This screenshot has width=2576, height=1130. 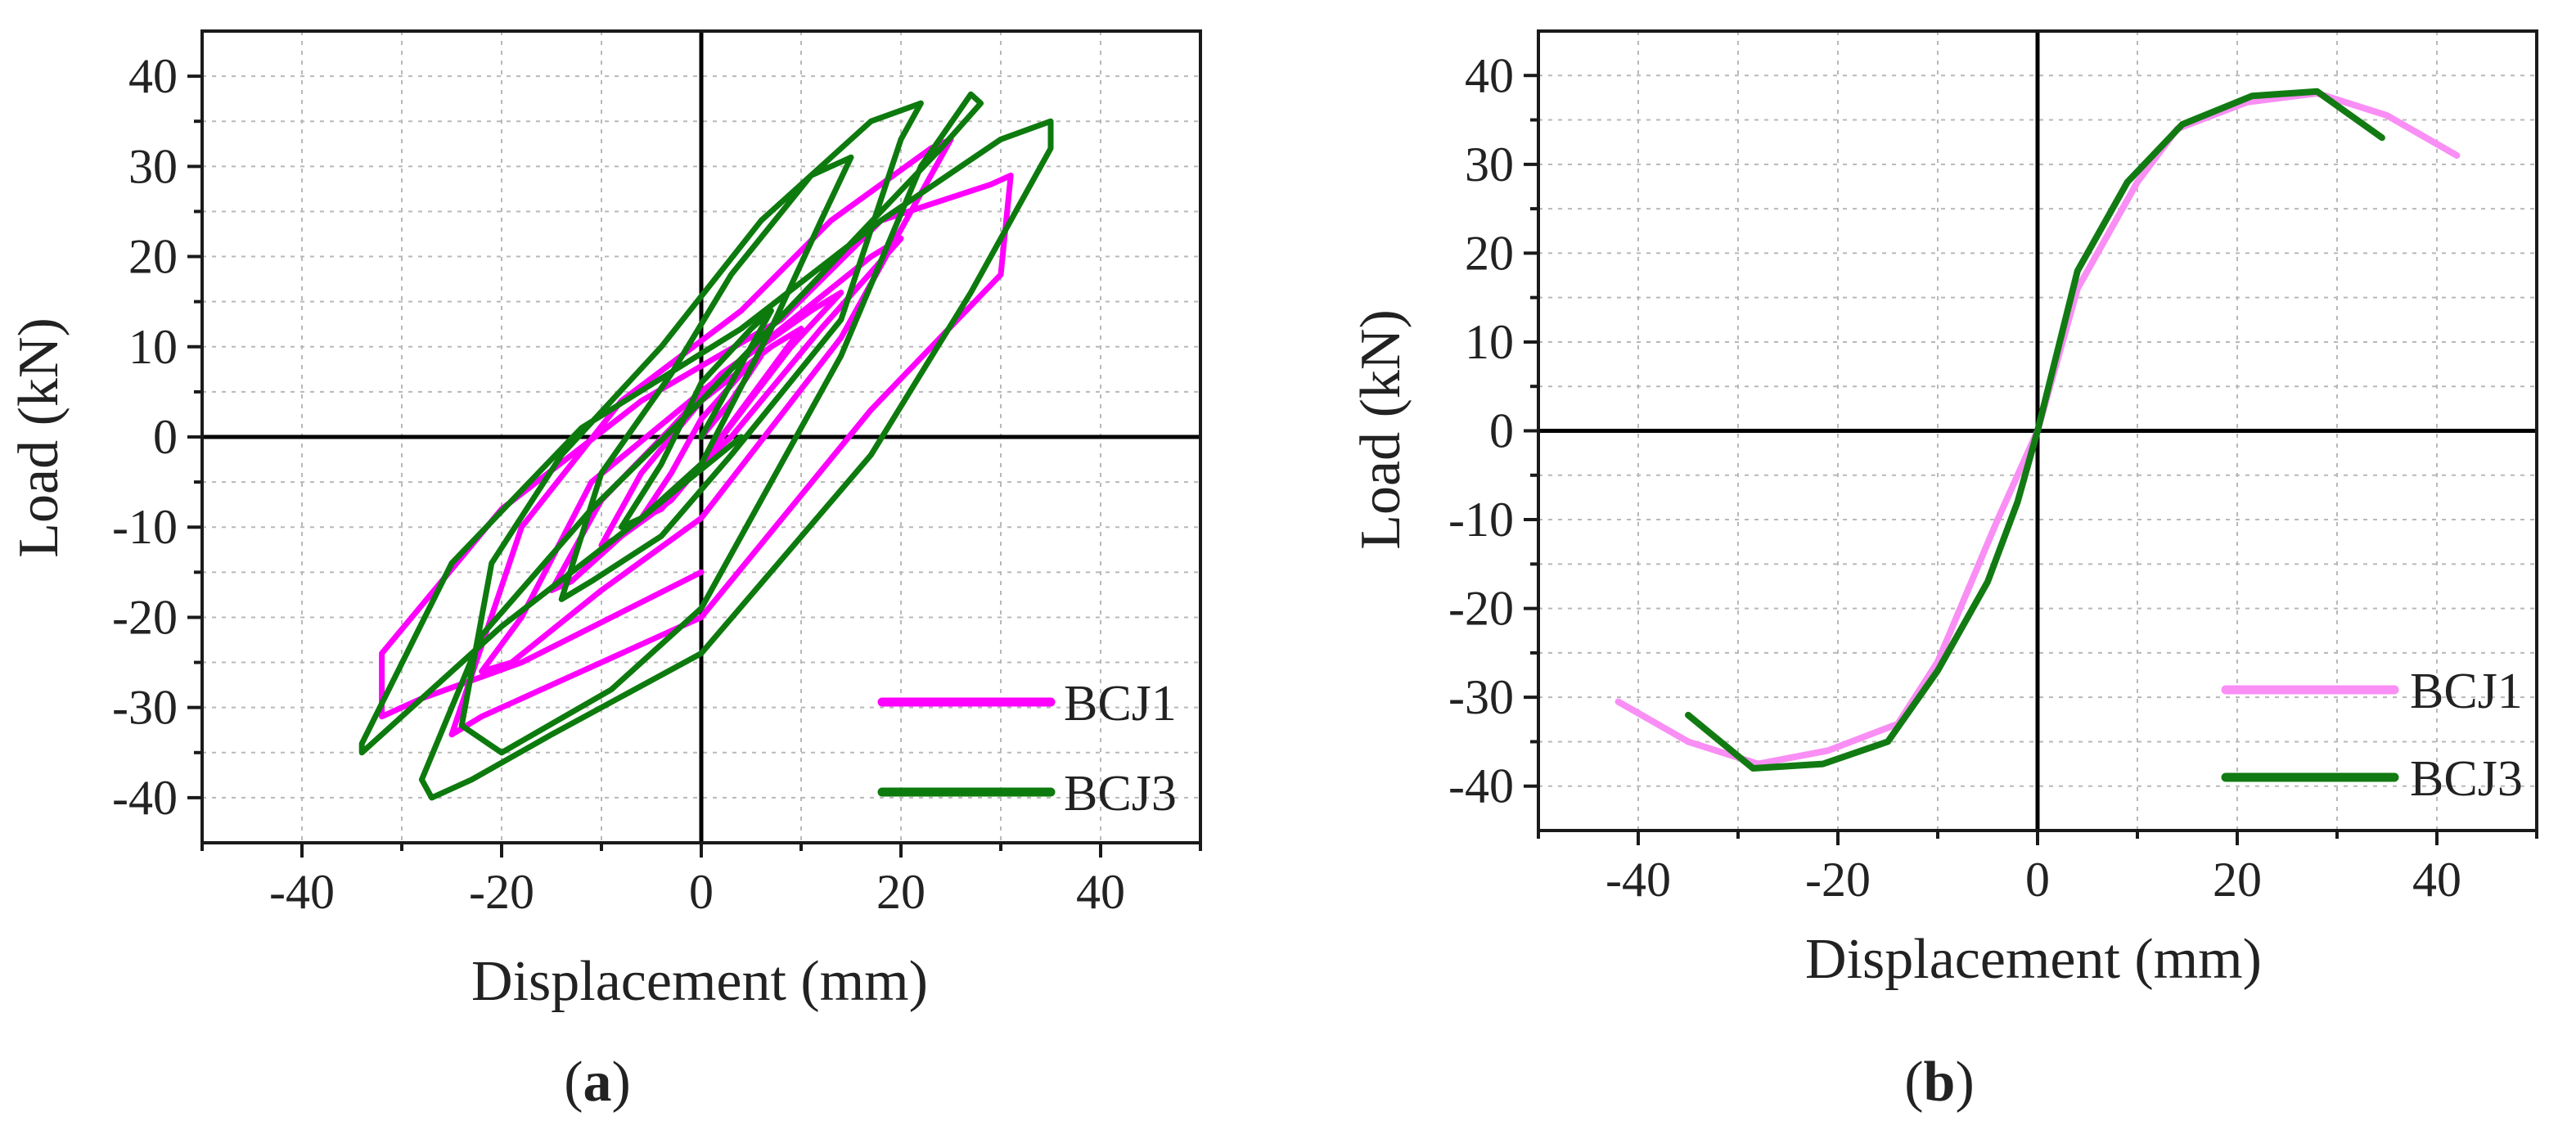 I want to click on panel-caption-a: (a), so click(x=597, y=1083).